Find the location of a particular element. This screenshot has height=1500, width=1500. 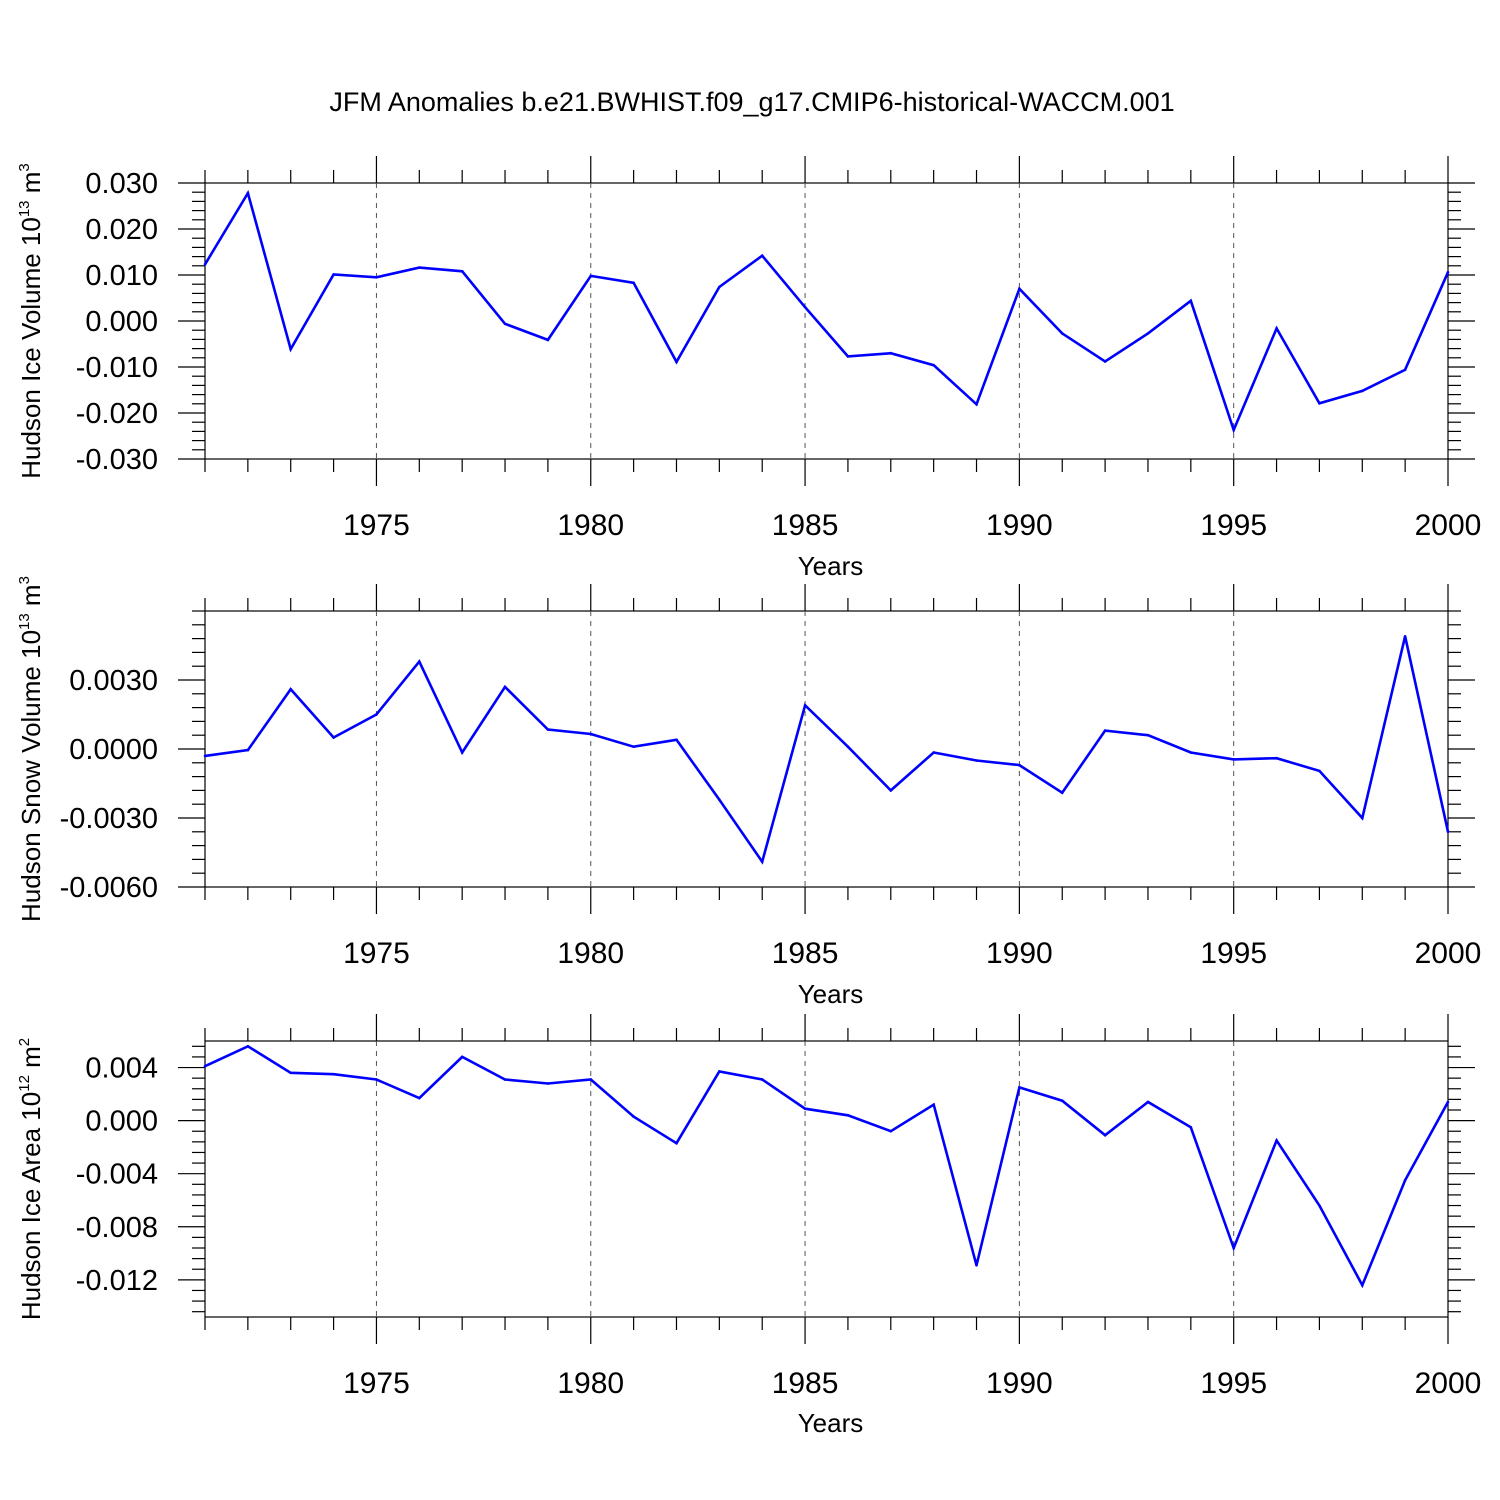

y-tick-label: 0.030 is located at coordinates (121, 184).